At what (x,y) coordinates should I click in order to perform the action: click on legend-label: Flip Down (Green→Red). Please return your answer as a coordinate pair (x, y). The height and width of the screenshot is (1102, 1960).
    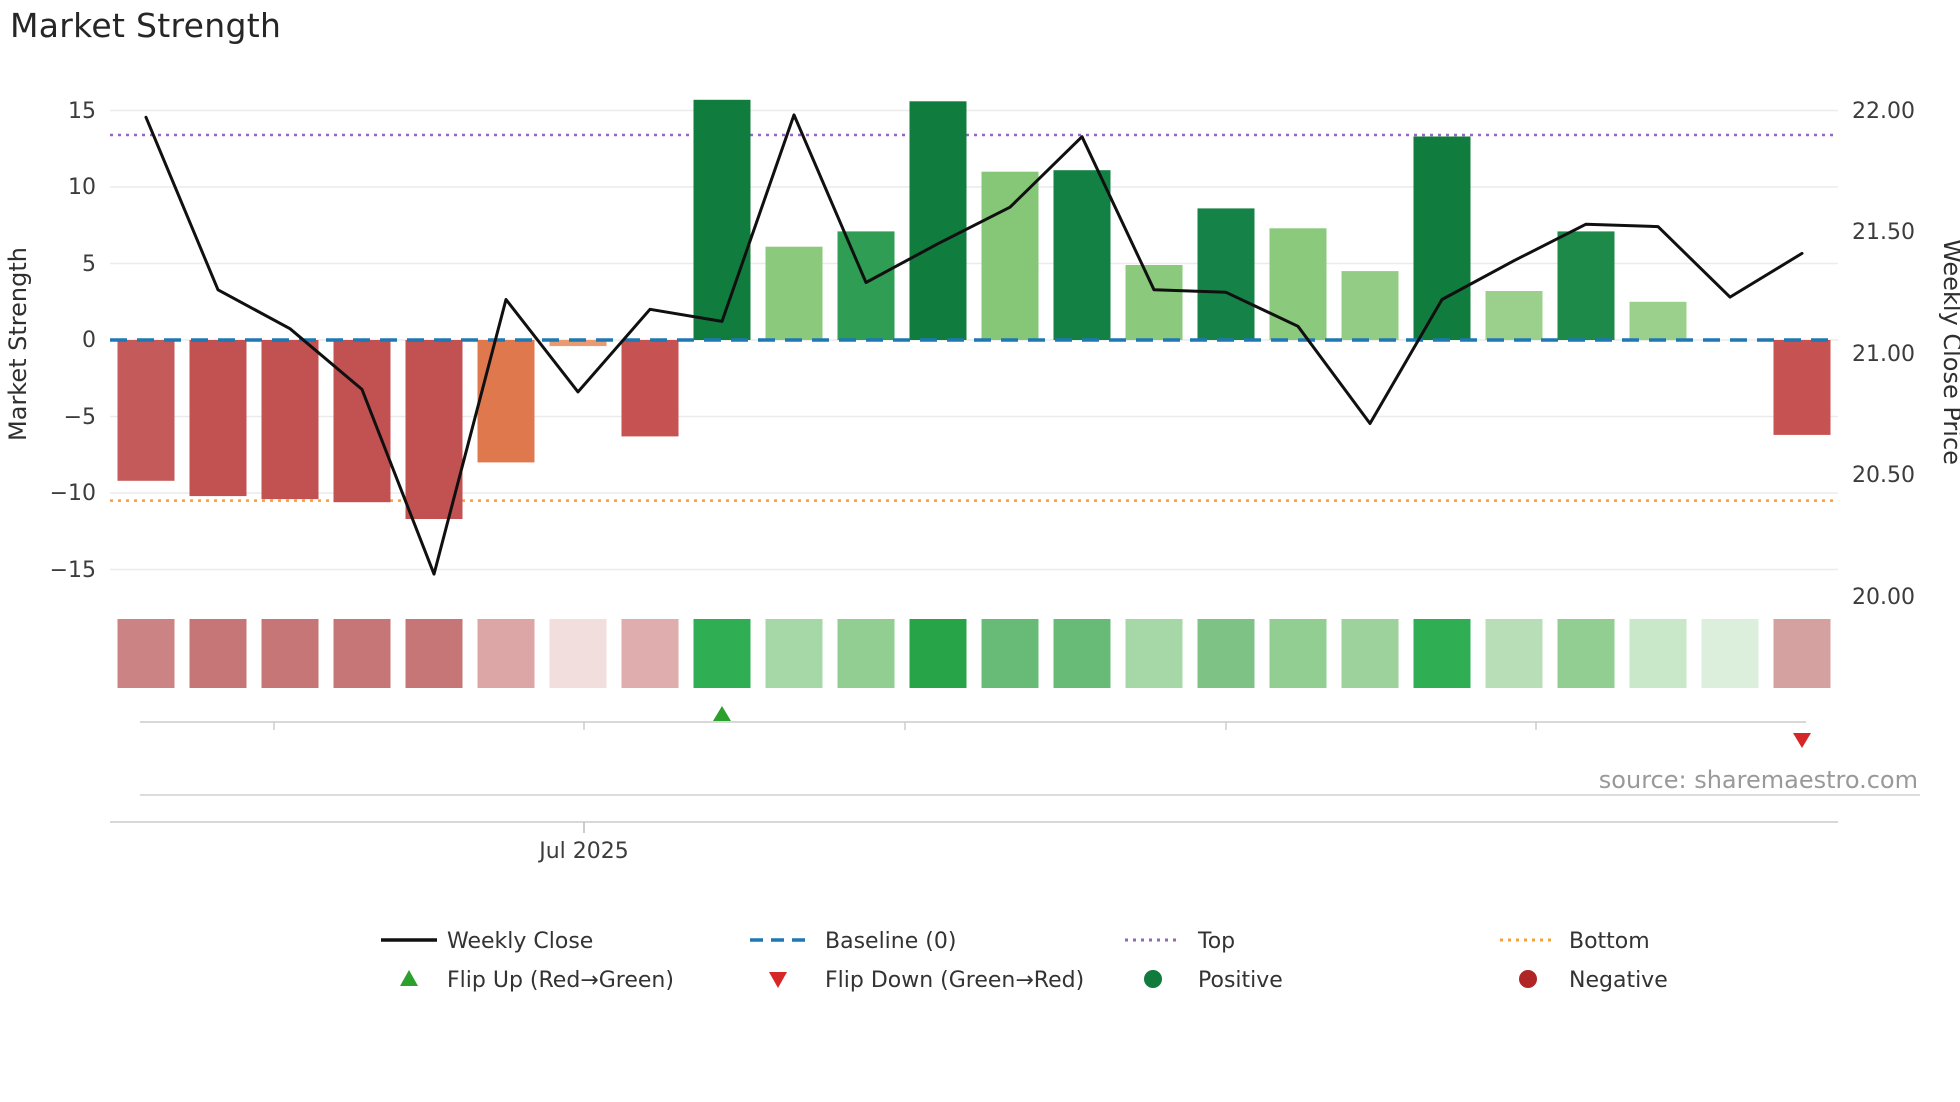
    Looking at the image, I should click on (954, 980).